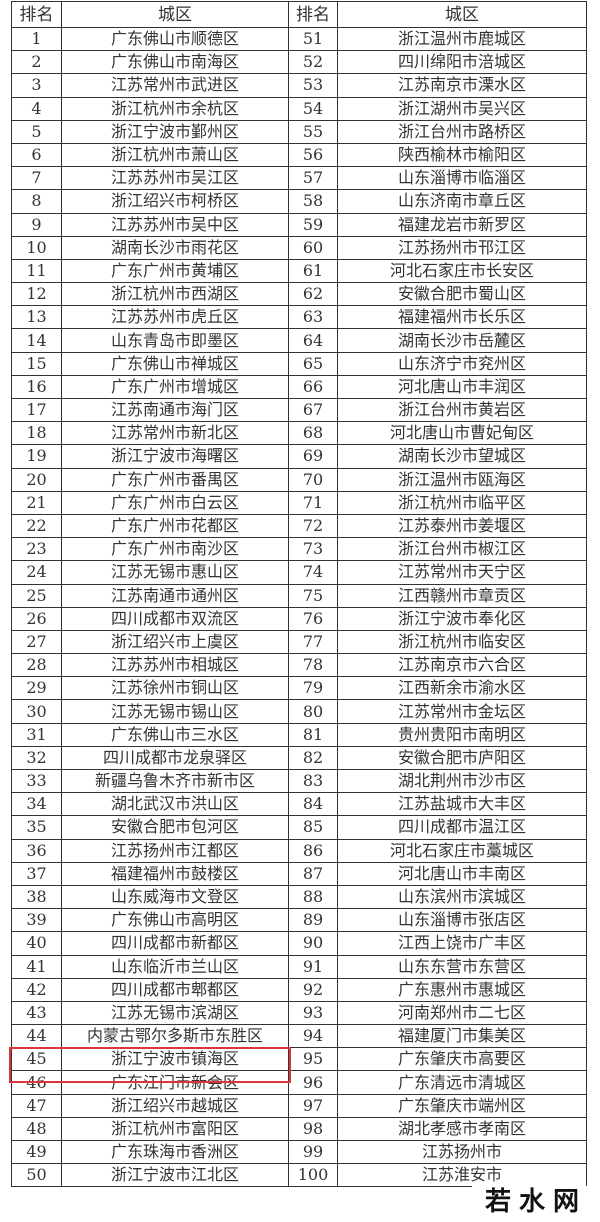 The width and height of the screenshot is (600, 1222). What do you see at coordinates (313, 1129) in the screenshot?
I see `rank-cell-right: 98` at bounding box center [313, 1129].